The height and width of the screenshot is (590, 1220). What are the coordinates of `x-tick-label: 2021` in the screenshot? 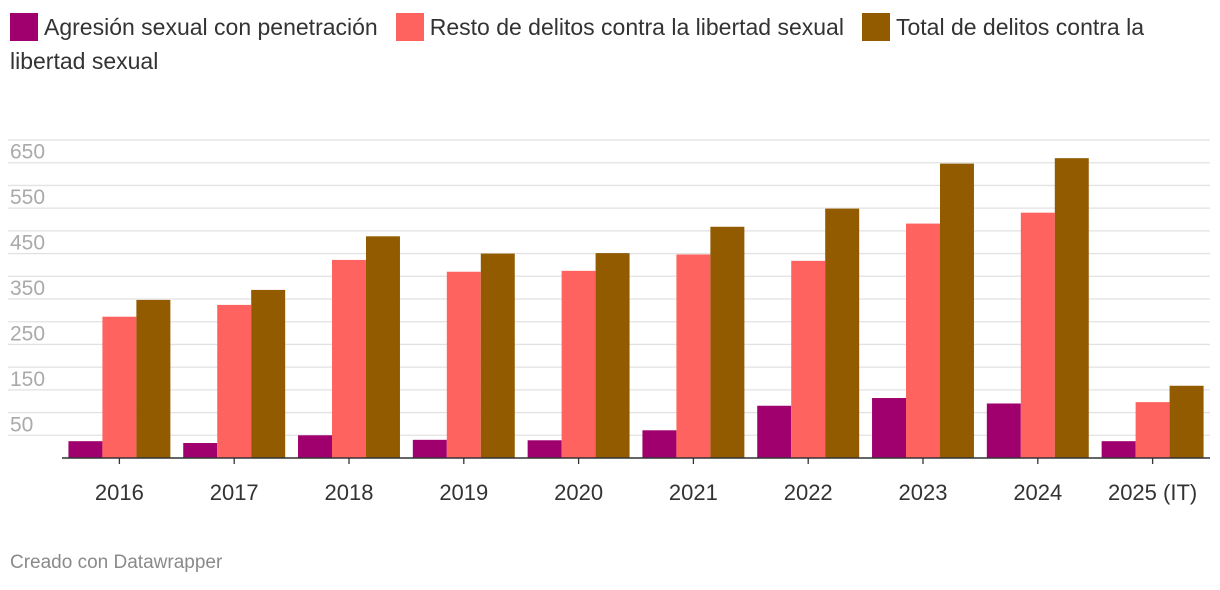 It's located at (693, 492).